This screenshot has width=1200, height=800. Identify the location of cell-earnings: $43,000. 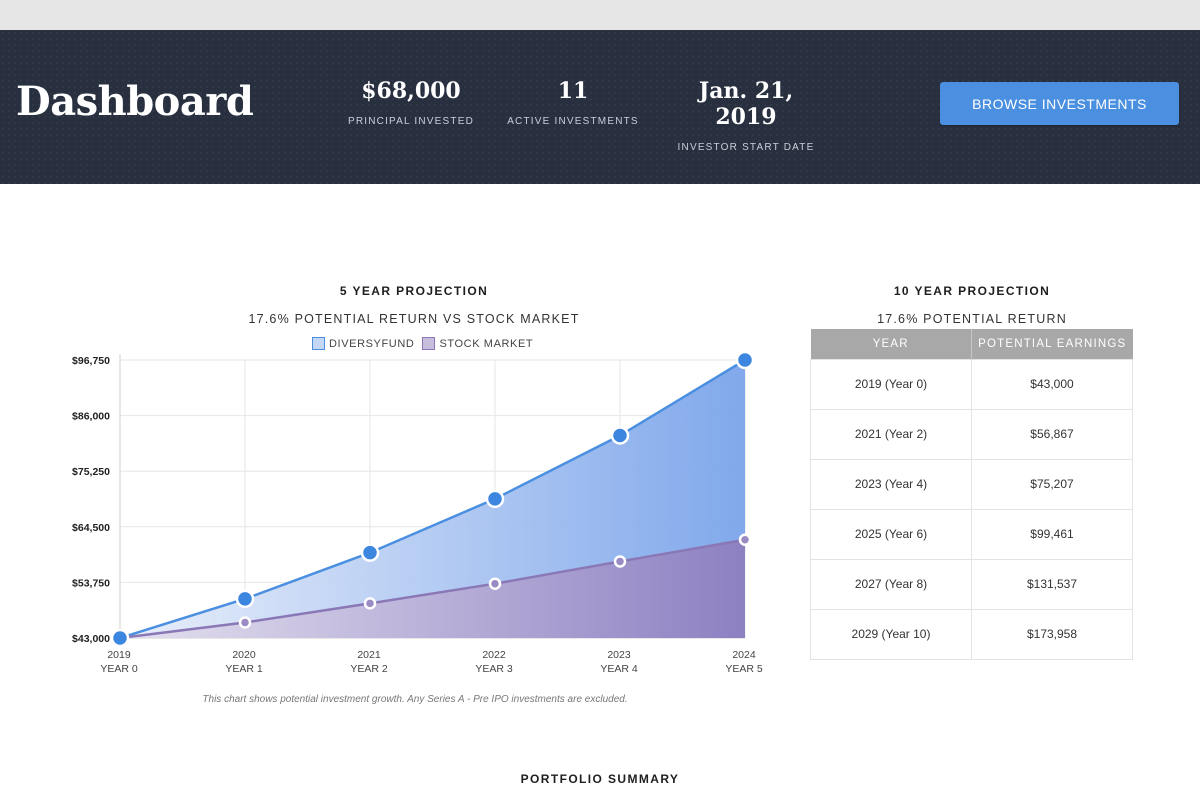
(1052, 384).